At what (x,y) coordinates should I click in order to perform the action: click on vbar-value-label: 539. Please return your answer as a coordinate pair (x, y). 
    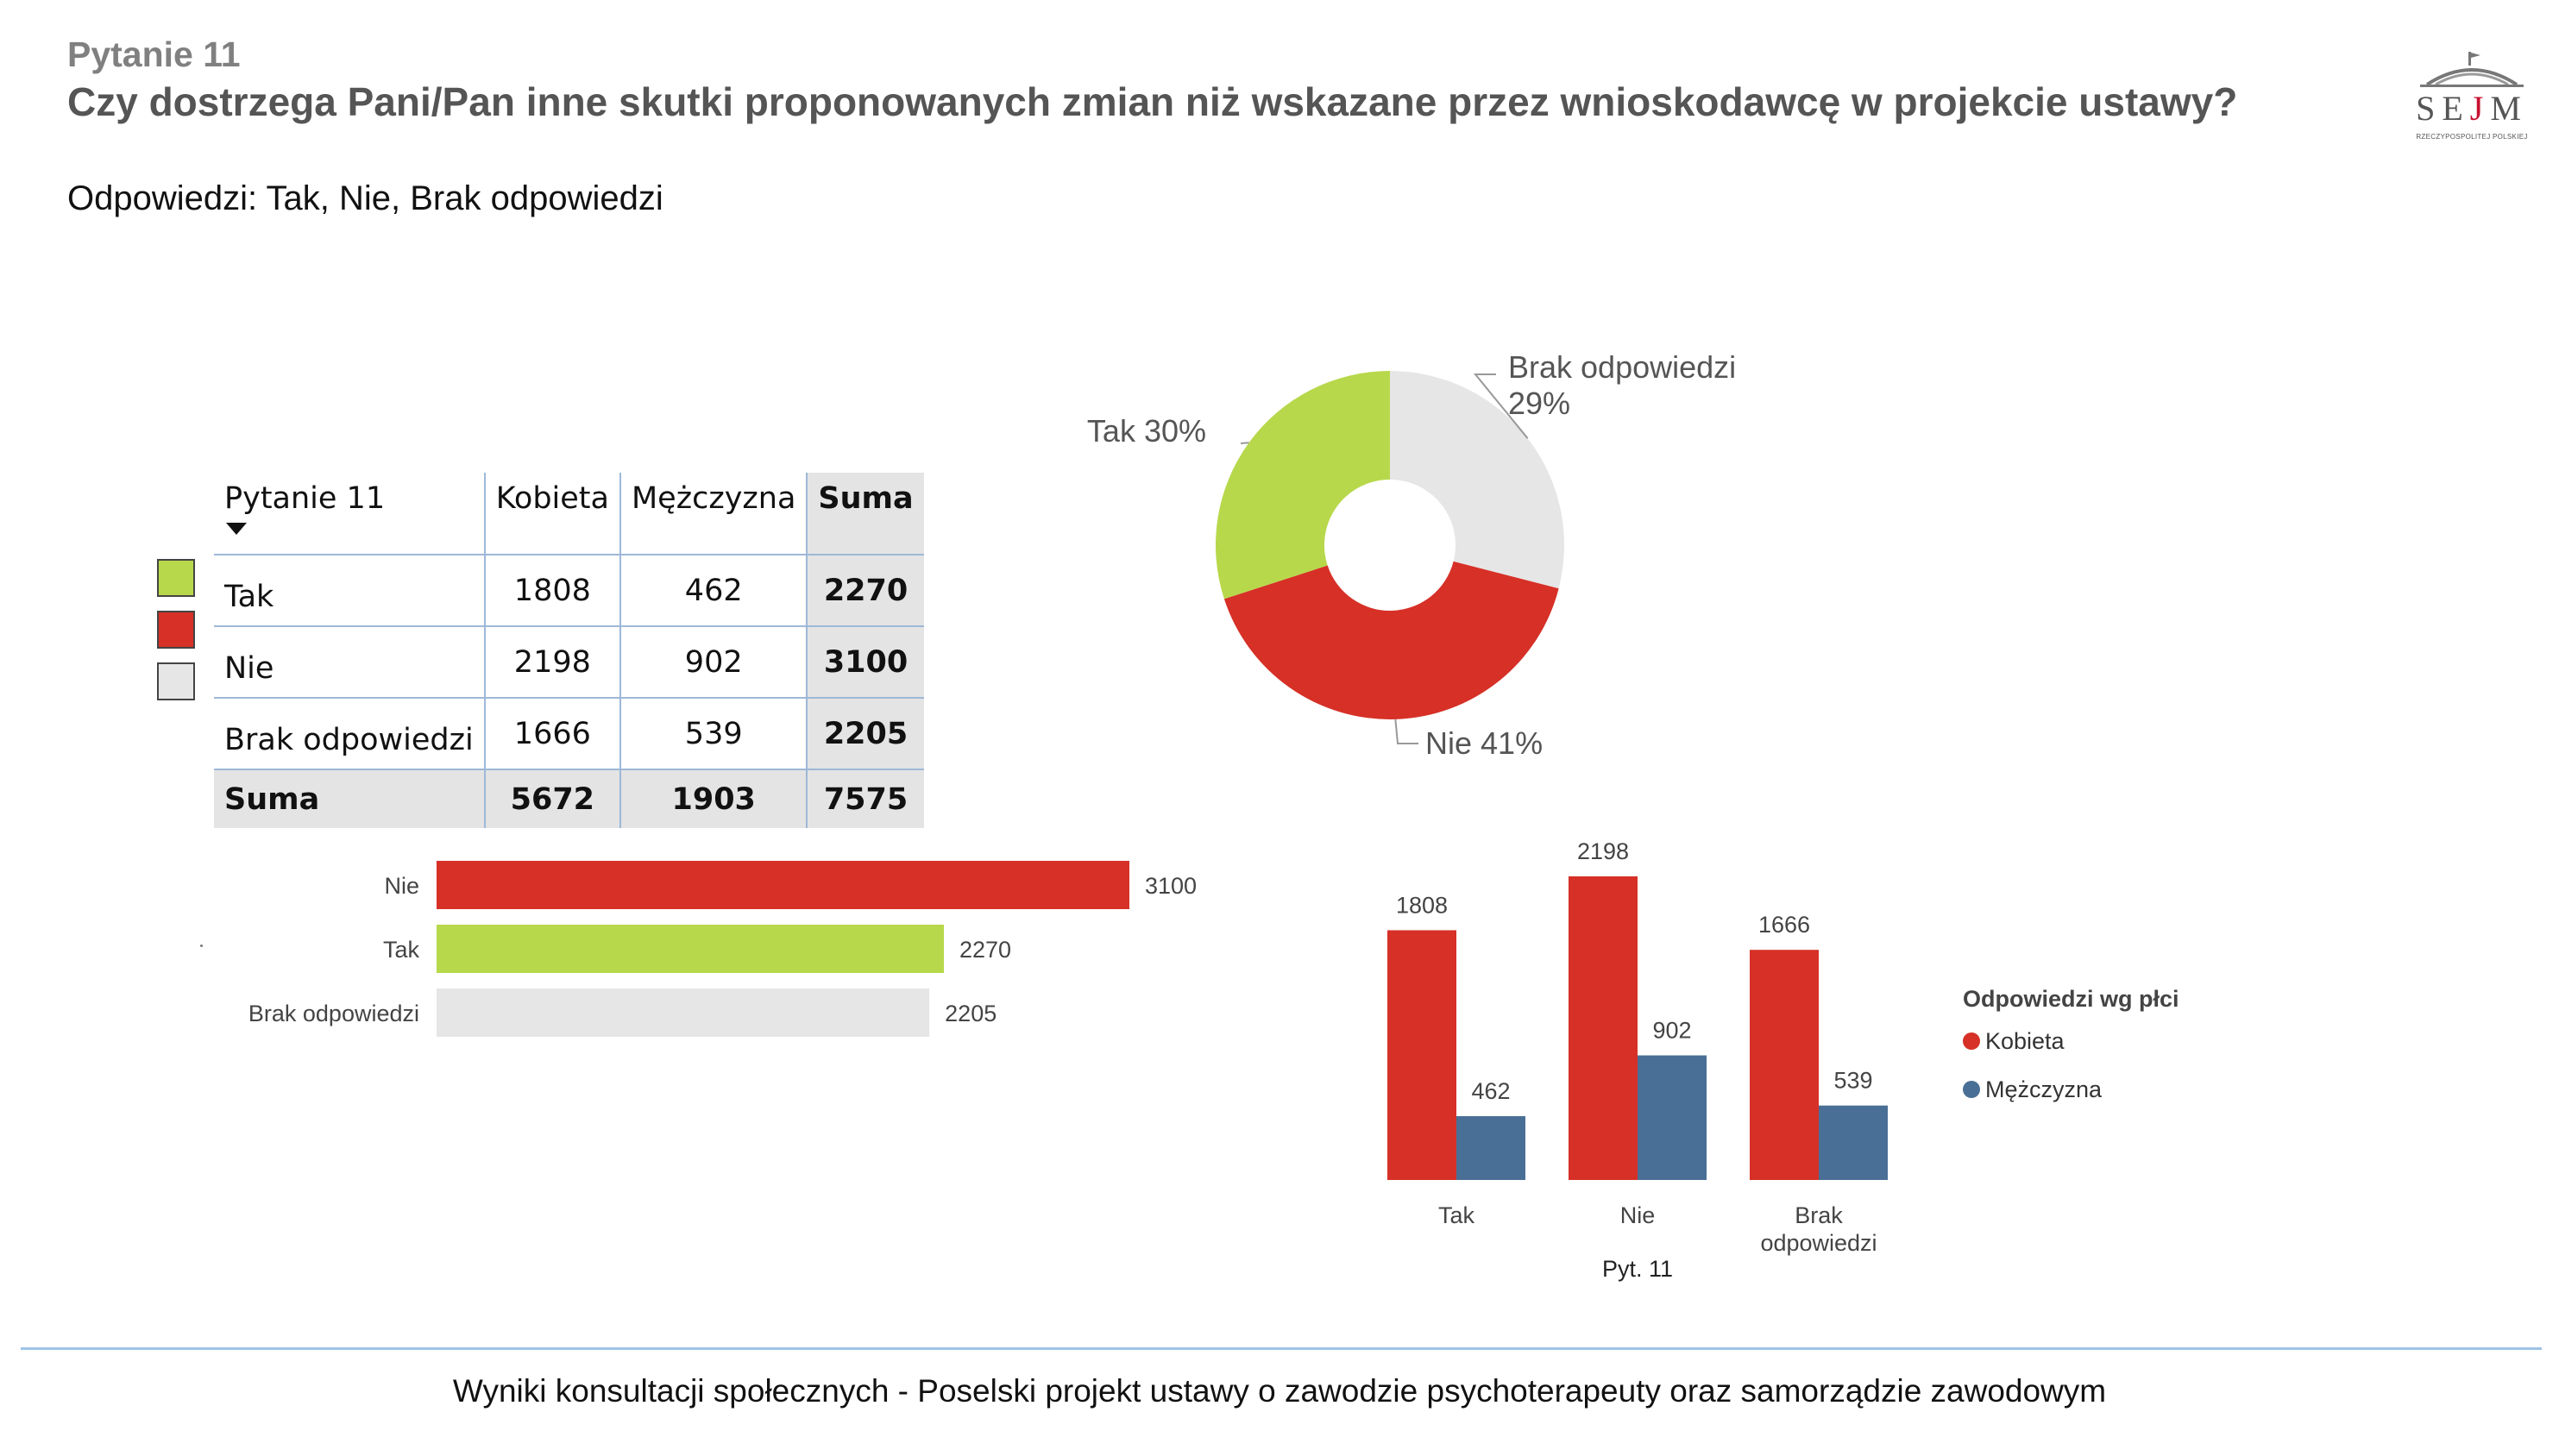
    Looking at the image, I should click on (1852, 1081).